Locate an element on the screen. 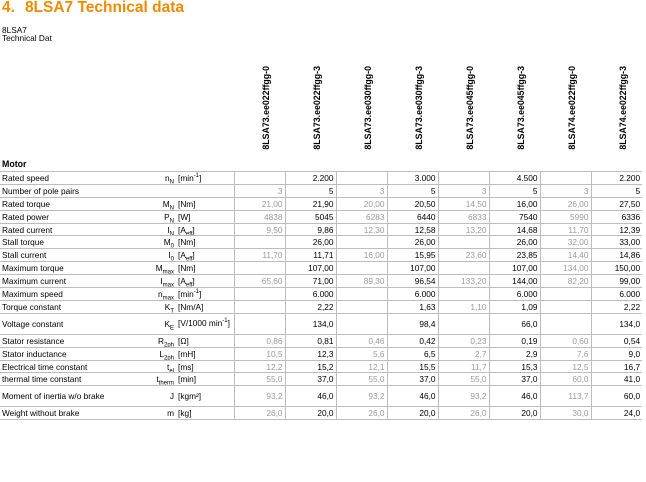  data-cell: 0,23 is located at coordinates (463, 341).